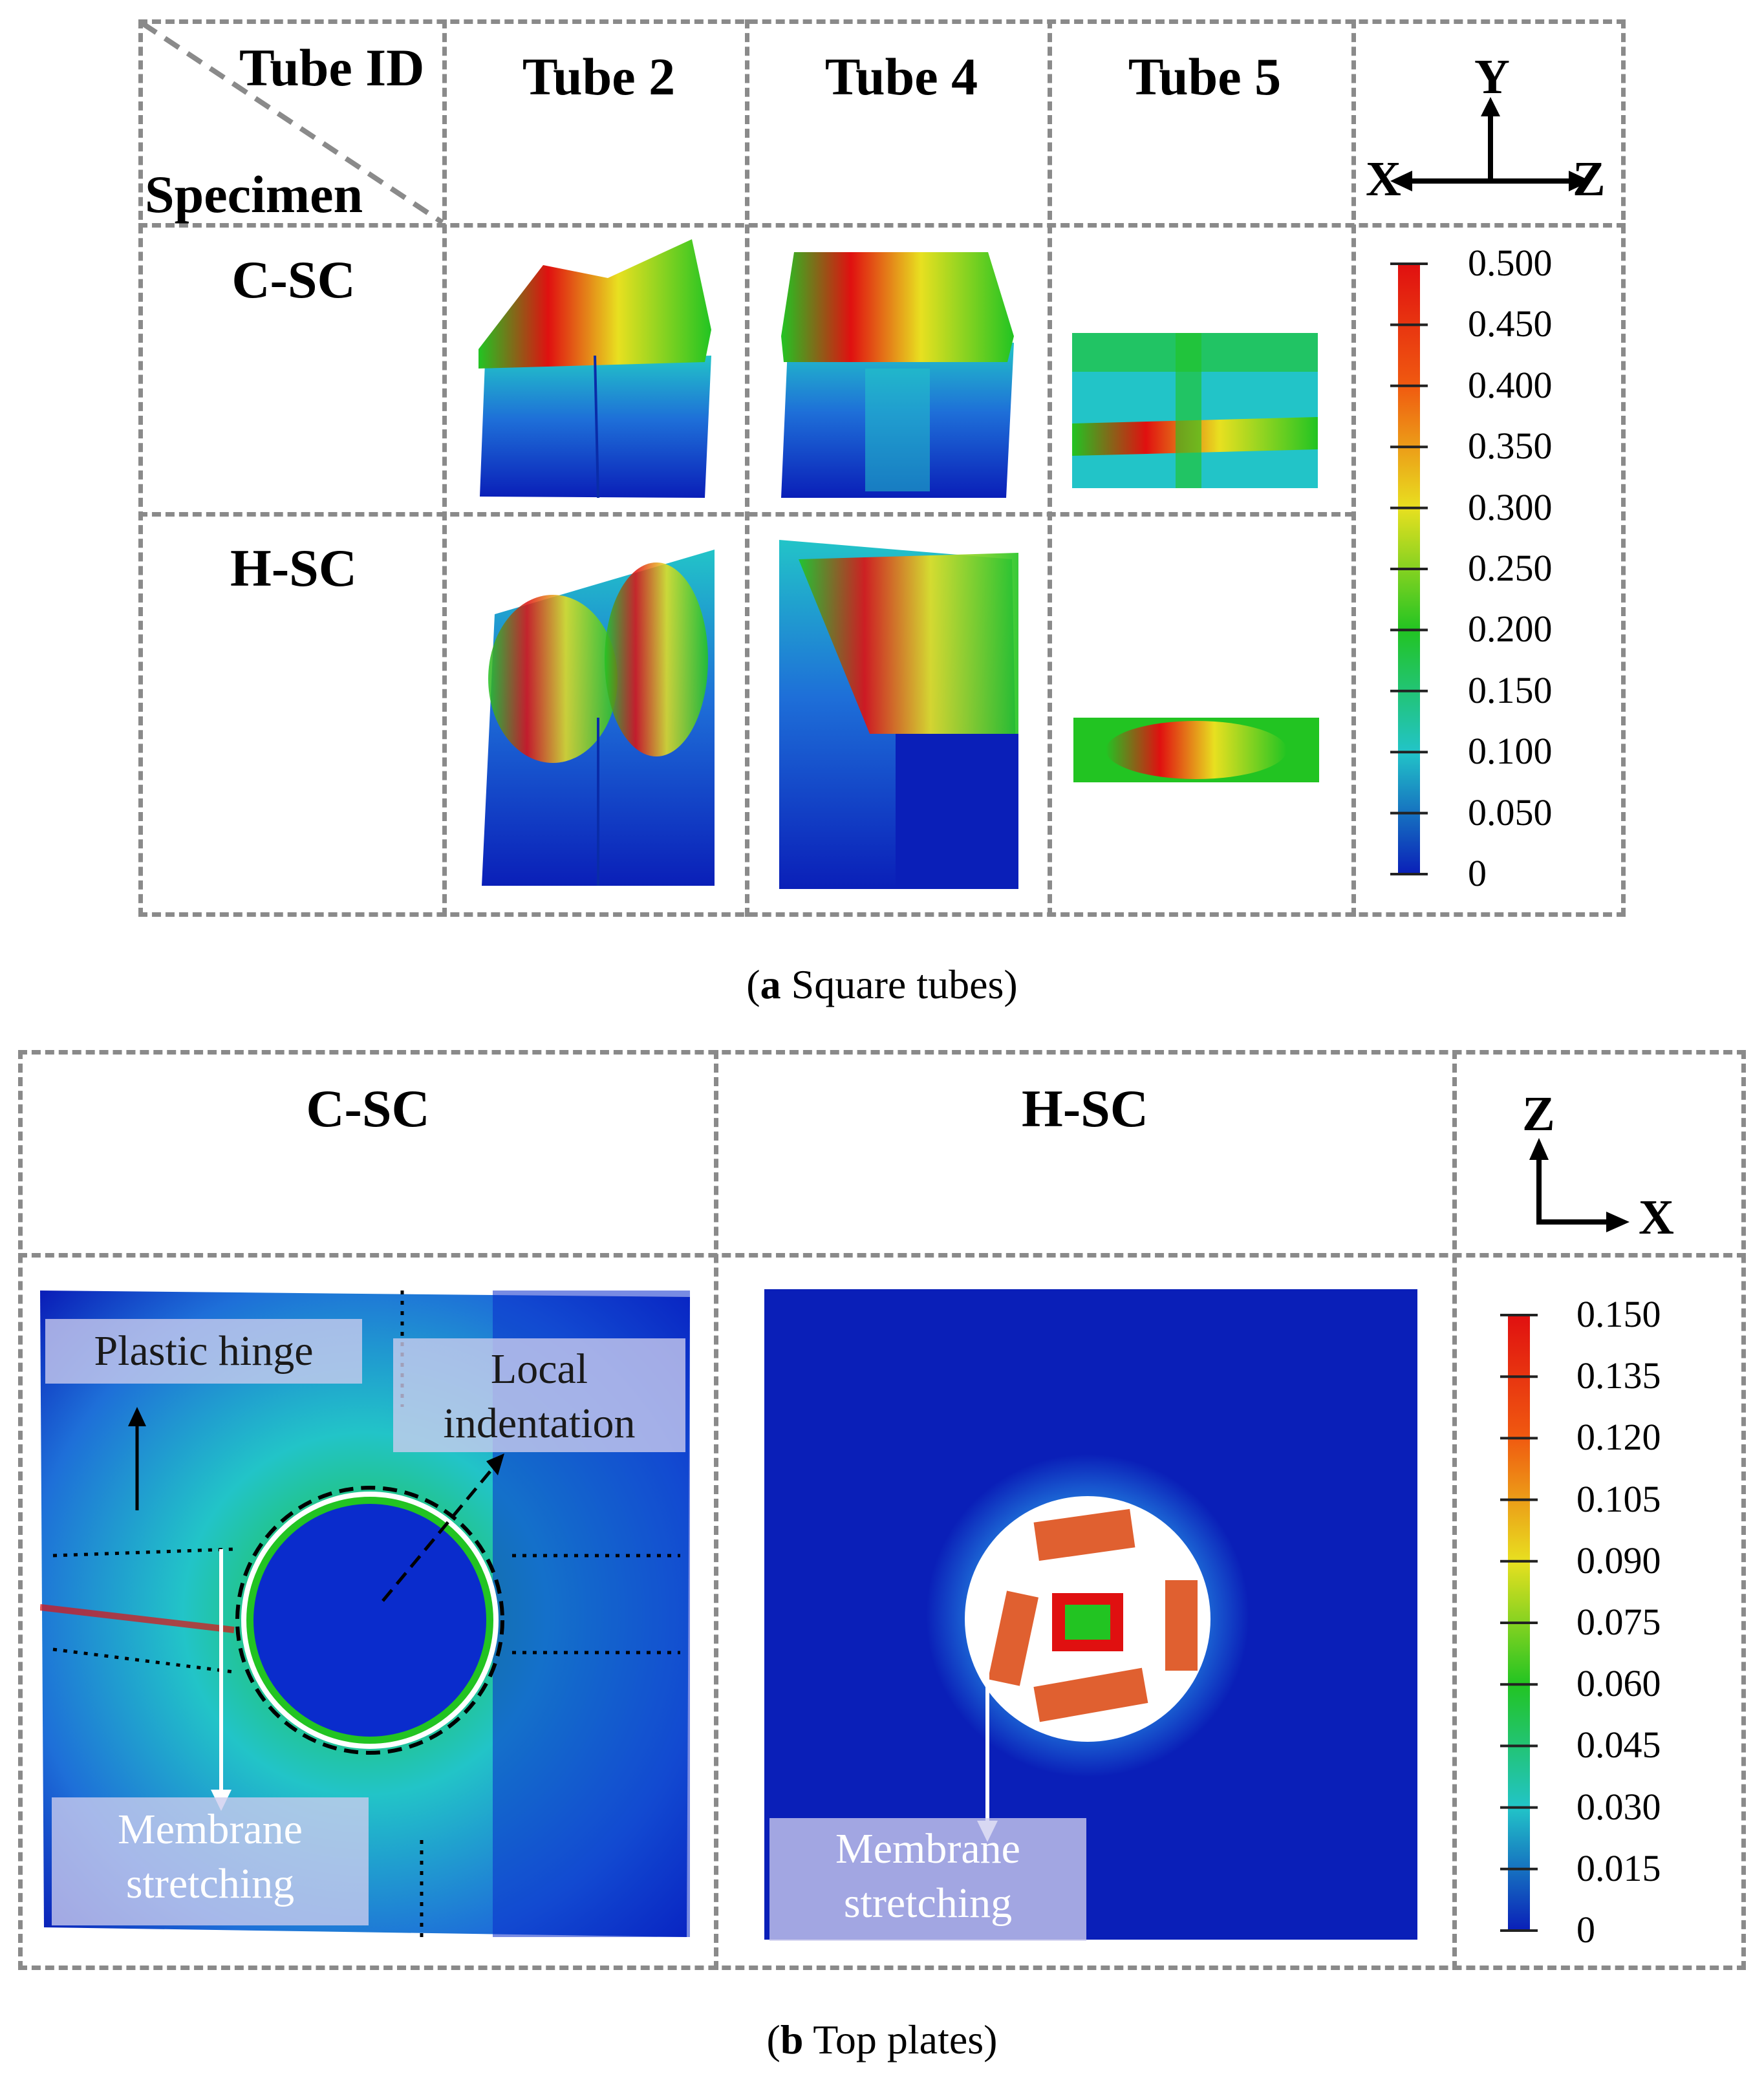 This screenshot has height=2078, width=1764. I want to click on column-header-tube-5: Tube 5, so click(1205, 76).